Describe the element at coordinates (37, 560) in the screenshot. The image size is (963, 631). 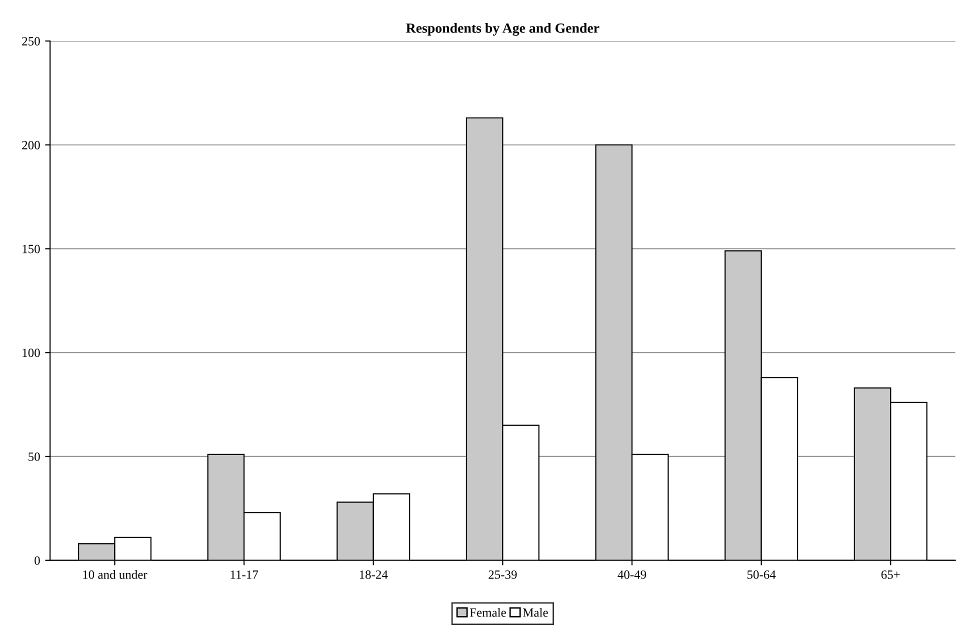
I see `y-tick-label: 0` at that location.